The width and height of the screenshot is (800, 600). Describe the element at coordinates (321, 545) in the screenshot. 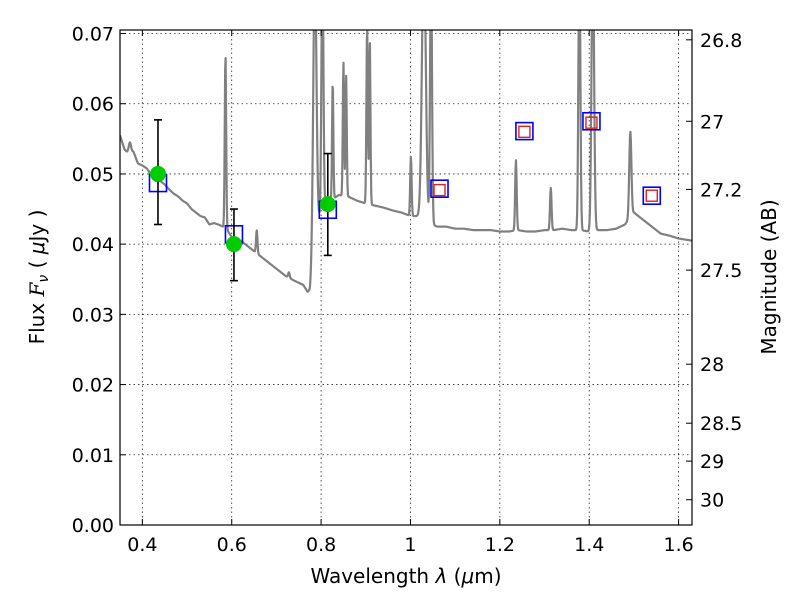

I see `x-tick-label: 0.8` at that location.